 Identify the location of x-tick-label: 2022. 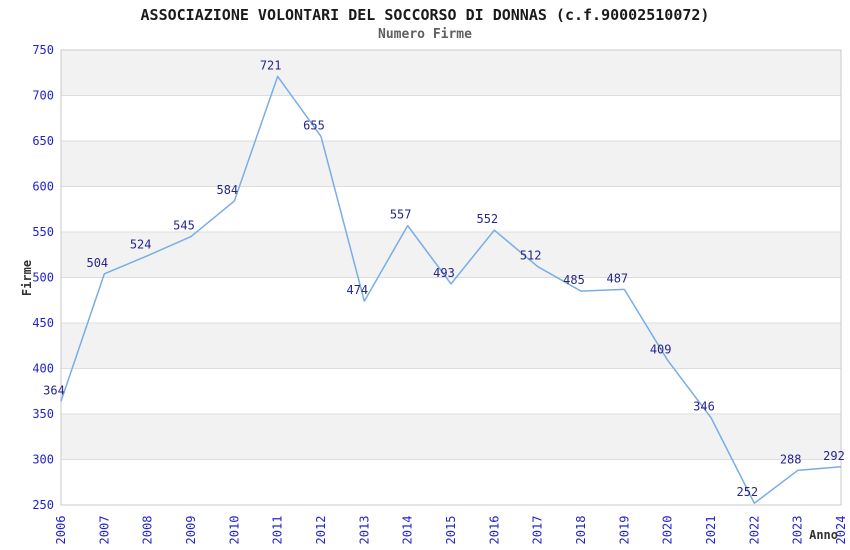
(754, 530).